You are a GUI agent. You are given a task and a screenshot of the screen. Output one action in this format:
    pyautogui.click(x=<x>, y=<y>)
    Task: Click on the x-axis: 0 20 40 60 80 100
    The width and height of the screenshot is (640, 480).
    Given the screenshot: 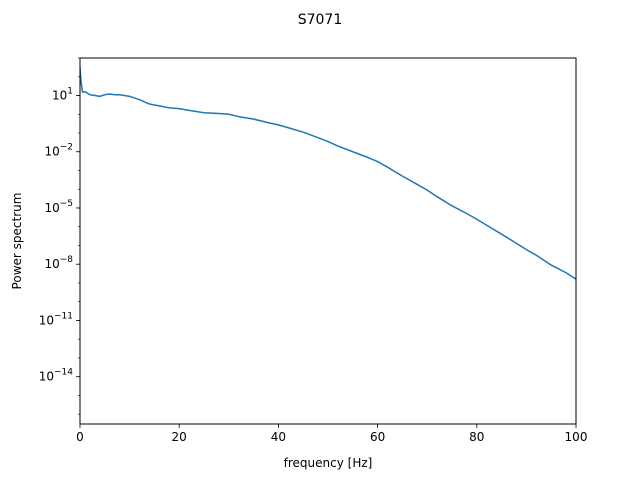 What is the action you would take?
    pyautogui.click(x=331, y=434)
    